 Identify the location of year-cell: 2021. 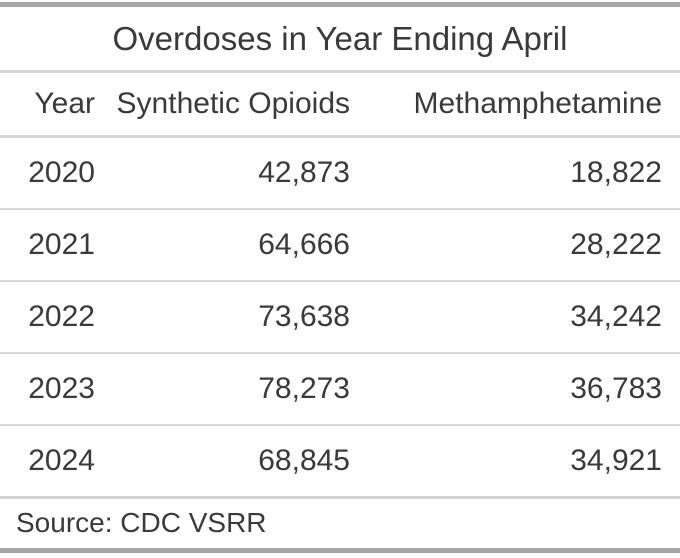
(47, 245).